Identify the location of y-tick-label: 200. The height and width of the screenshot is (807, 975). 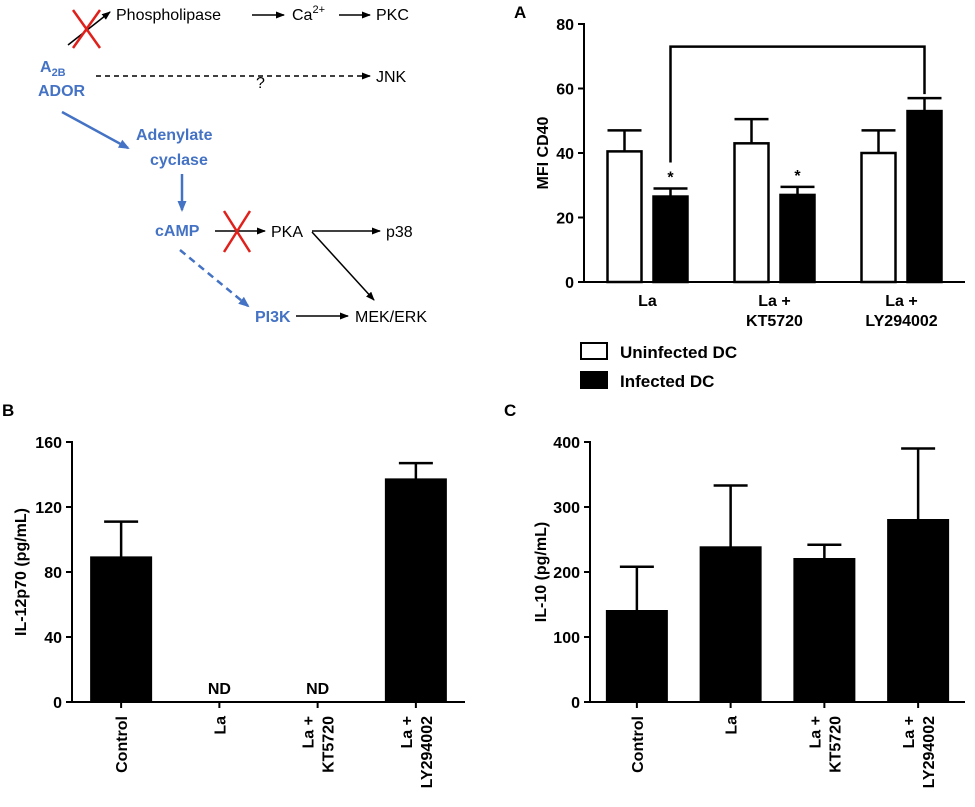
(566, 573).